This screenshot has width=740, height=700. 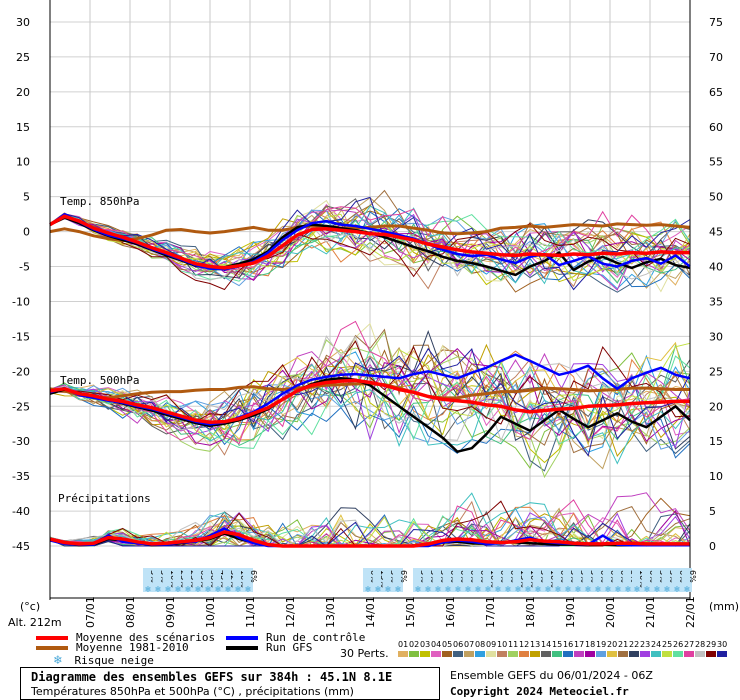 I want to click on perturbation-number: 23, so click(x=645, y=644).